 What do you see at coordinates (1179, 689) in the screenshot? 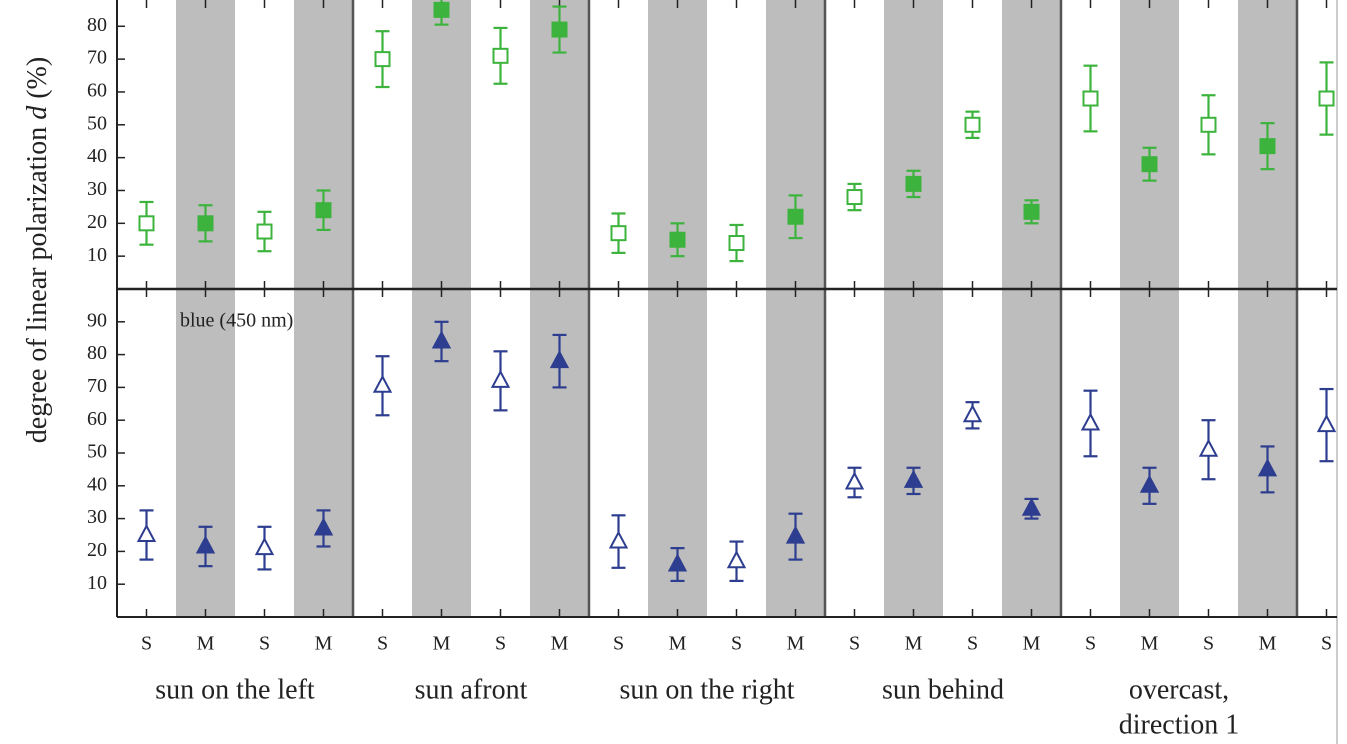
I see `group-label: overcast,` at bounding box center [1179, 689].